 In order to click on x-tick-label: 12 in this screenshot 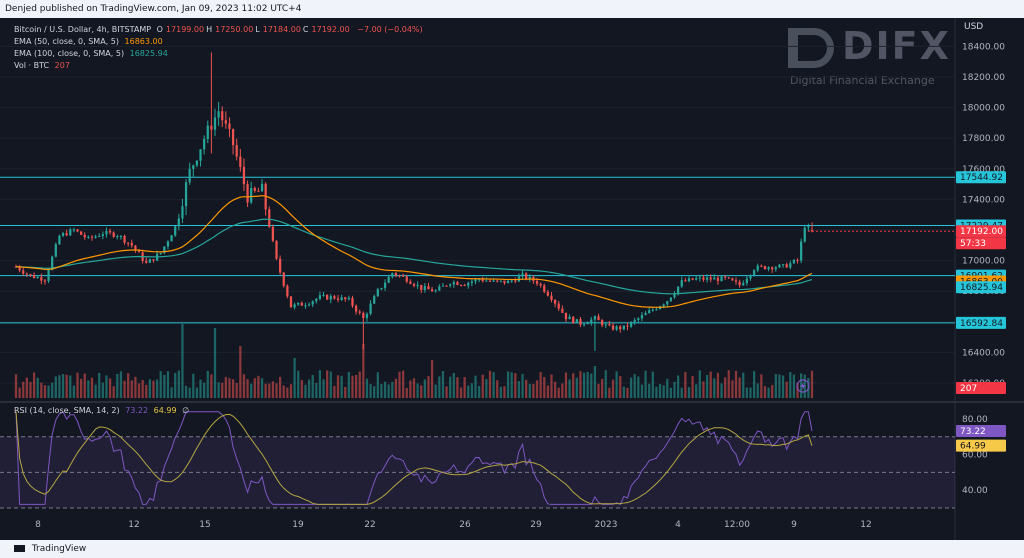, I will do `click(865, 525)`.